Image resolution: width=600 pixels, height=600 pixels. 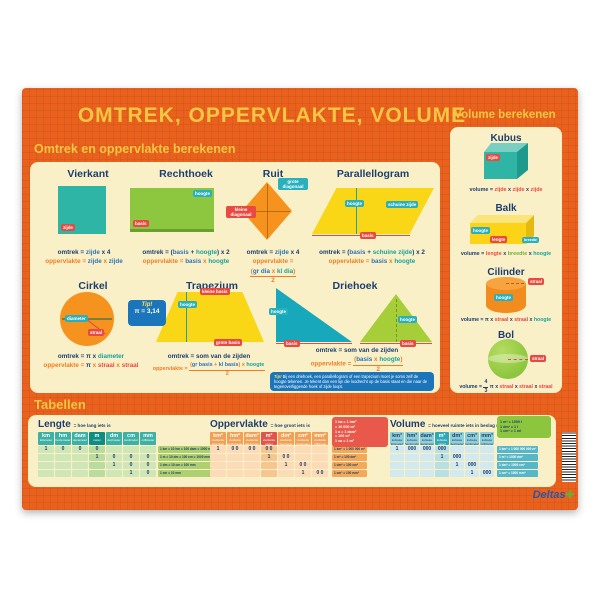 I want to click on conversion-note: 1 dm = 10 cm = 100 mm, so click(x=185, y=465).